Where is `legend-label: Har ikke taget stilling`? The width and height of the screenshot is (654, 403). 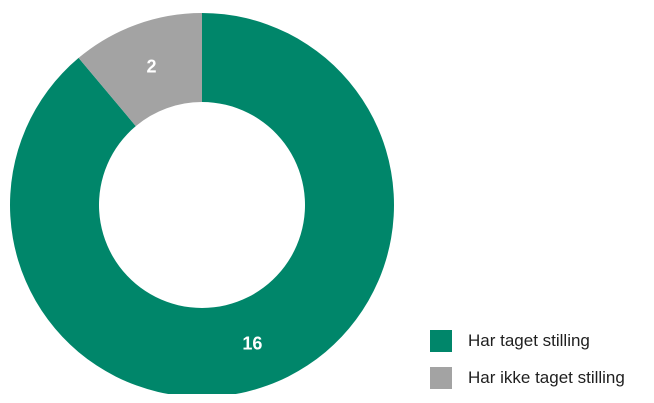
legend-label: Har ikke taget stilling is located at coordinates (546, 377).